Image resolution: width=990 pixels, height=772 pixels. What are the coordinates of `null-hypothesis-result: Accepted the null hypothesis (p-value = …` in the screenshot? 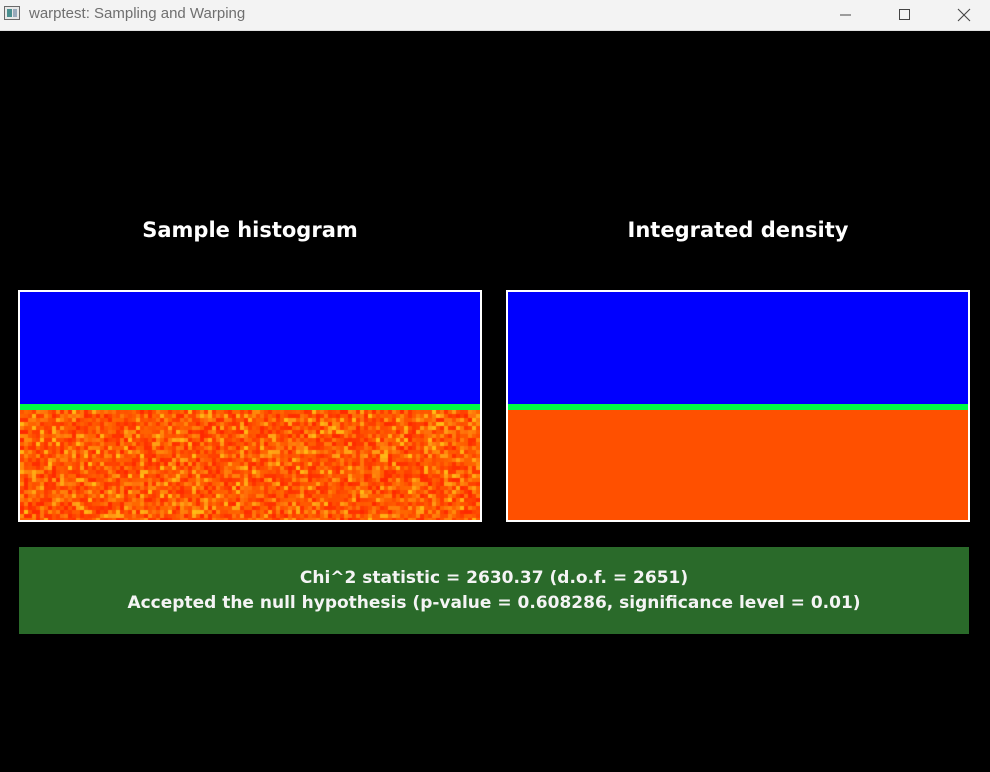 It's located at (494, 602).